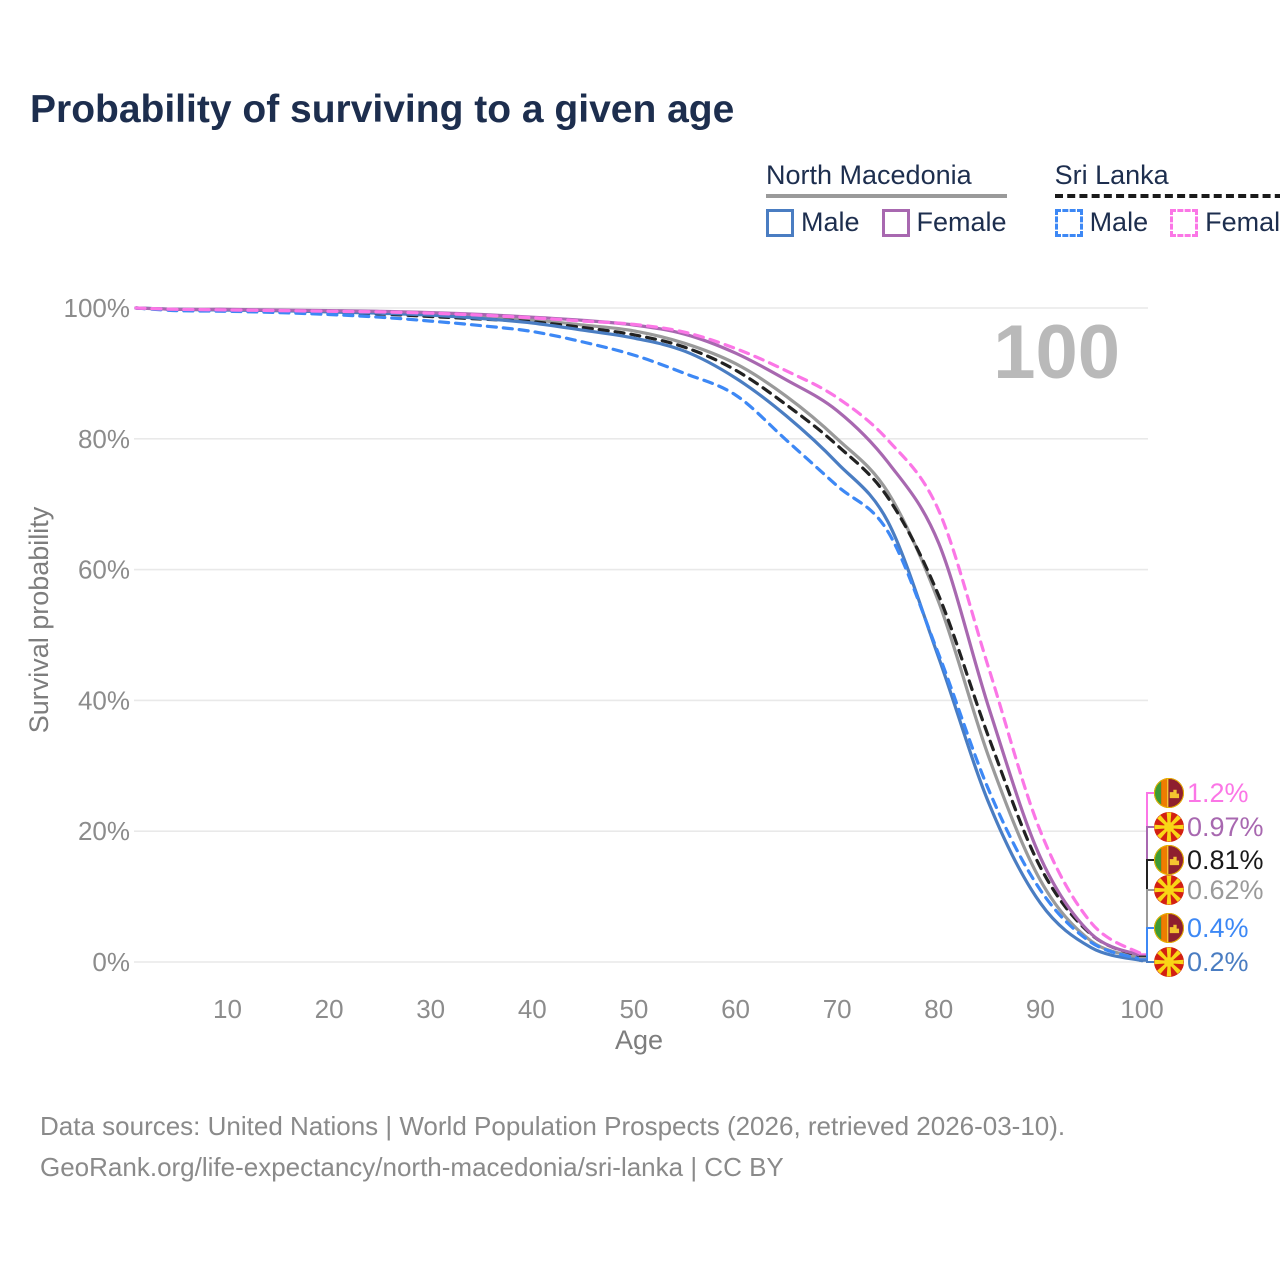 This screenshot has width=1280, height=1280. I want to click on end-label-nm-total: 0.62%, so click(1209, 890).